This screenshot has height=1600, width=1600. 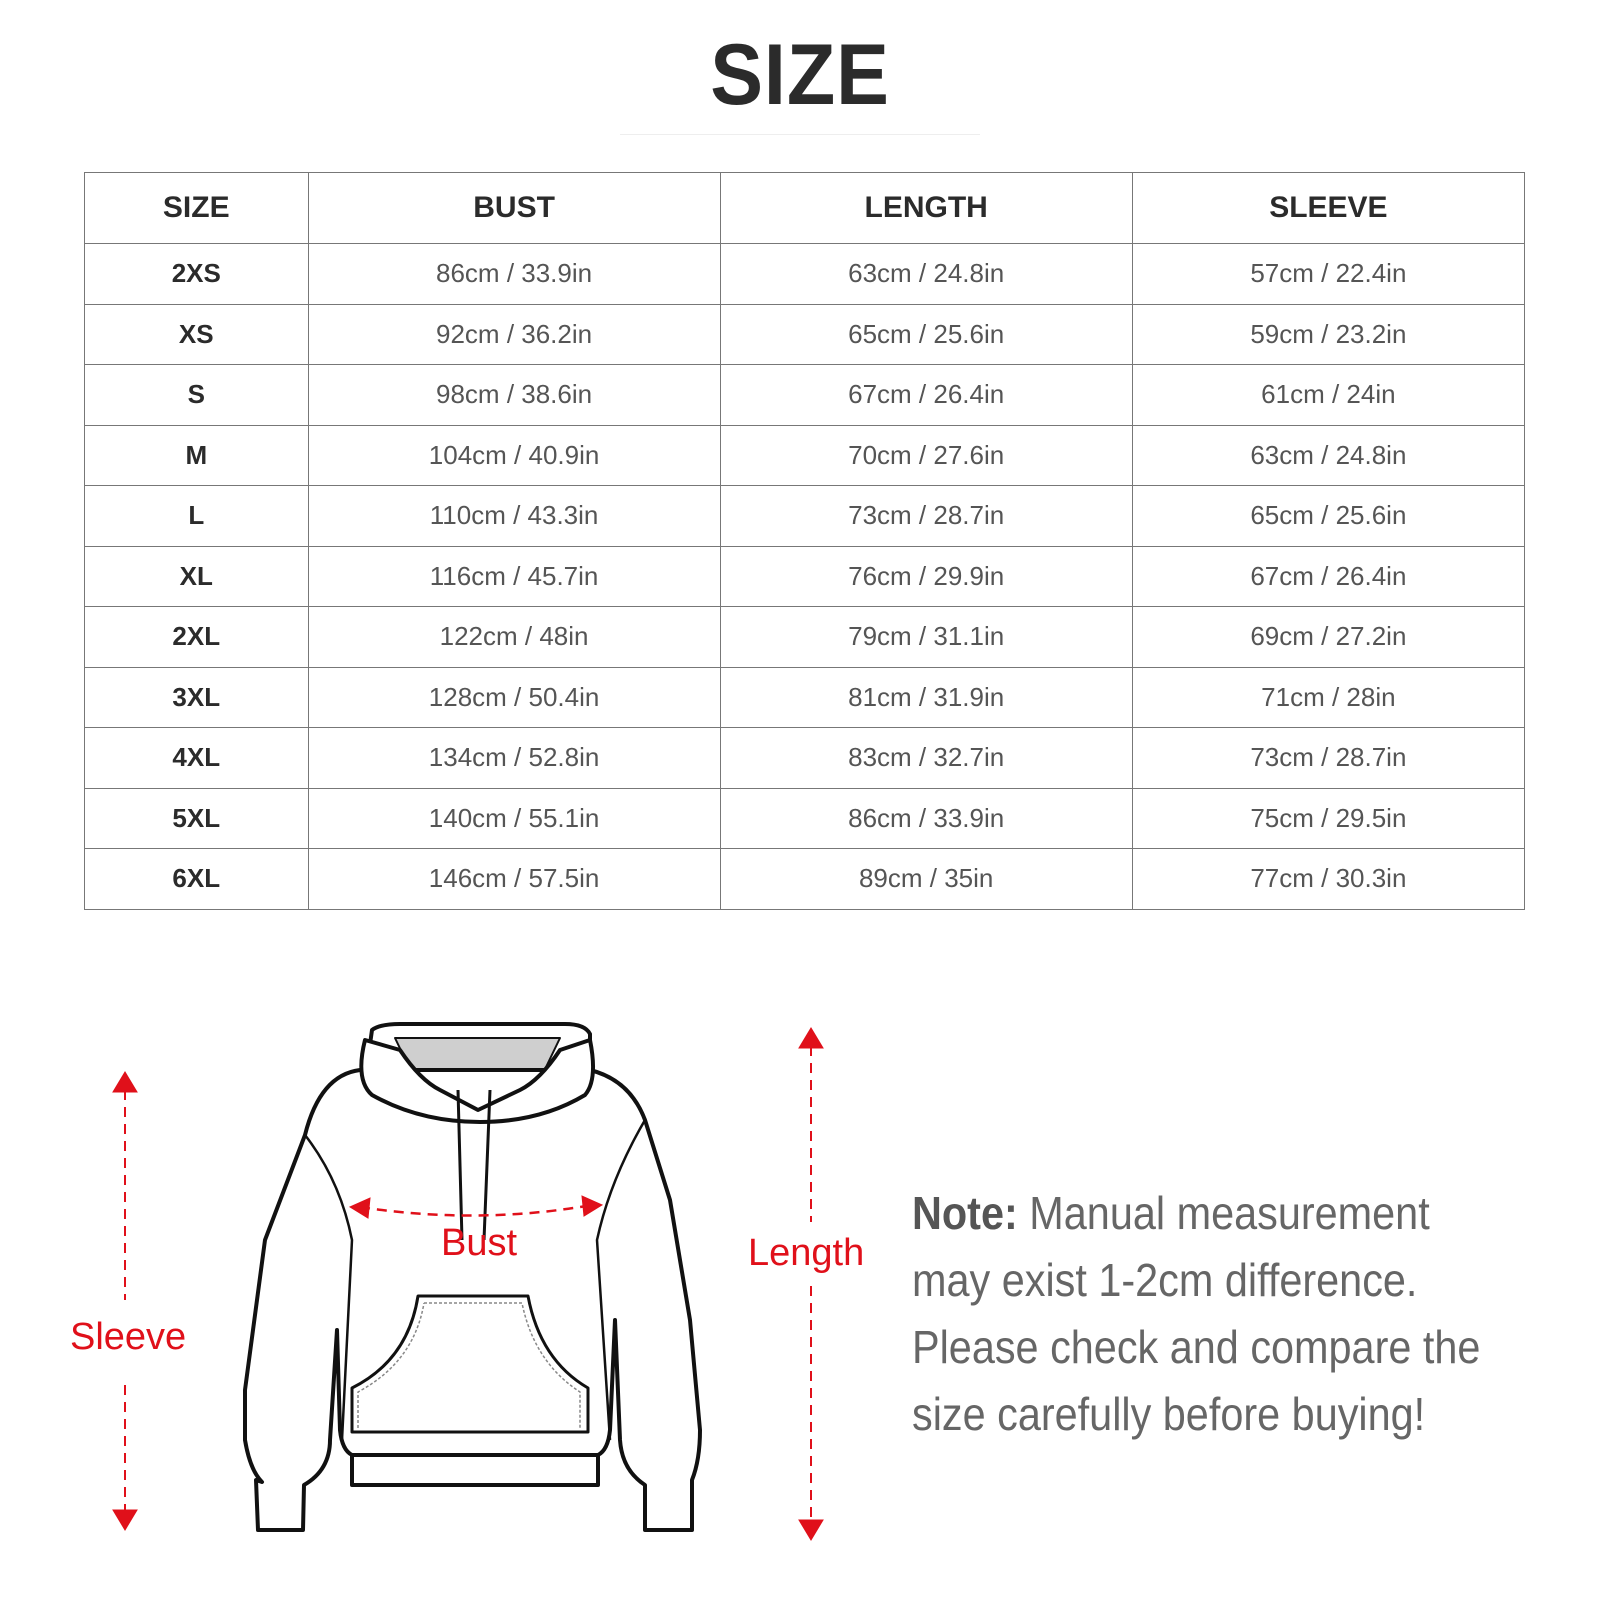 What do you see at coordinates (514, 576) in the screenshot?
I see `cell-bust: 116cm / 45.7in` at bounding box center [514, 576].